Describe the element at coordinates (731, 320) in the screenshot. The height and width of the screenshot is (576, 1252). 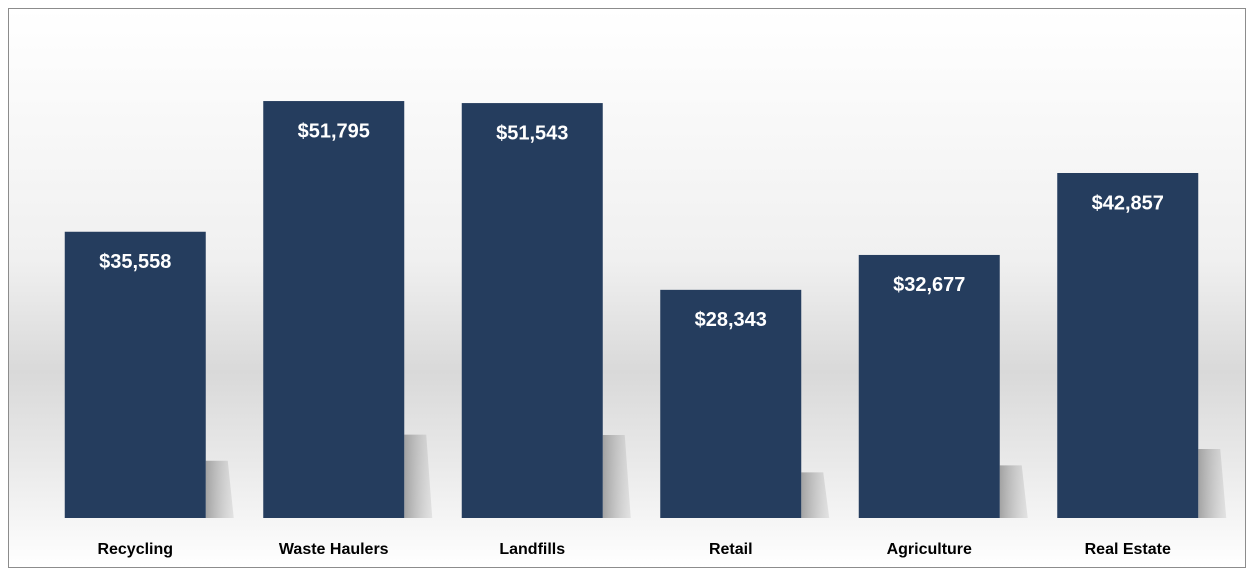
I see `value-label: $28,343` at that location.